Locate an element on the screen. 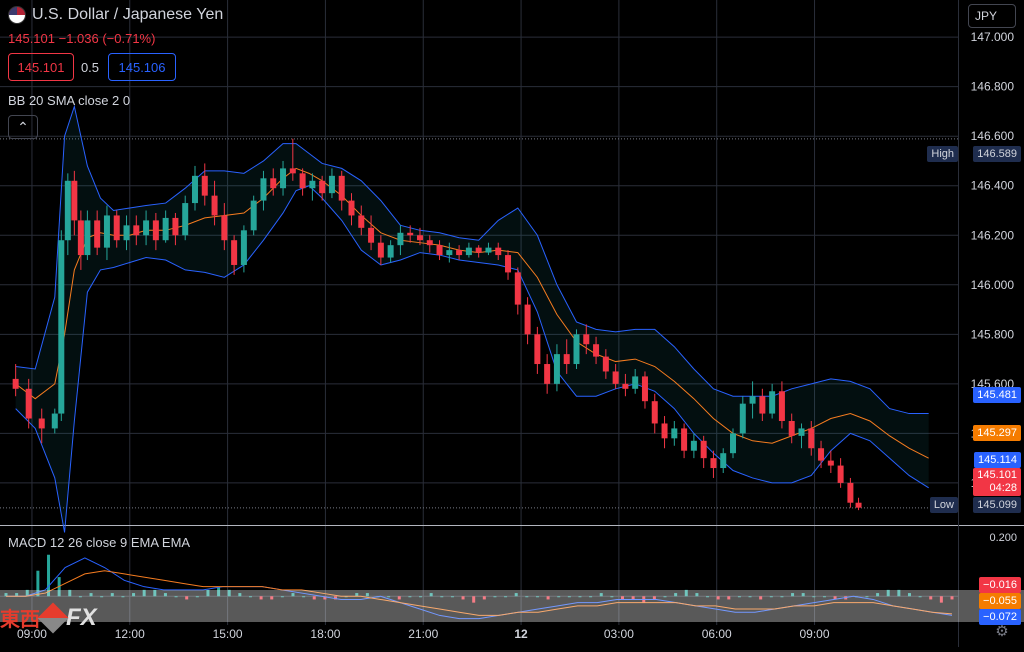 The width and height of the screenshot is (1024, 652). x-tick-label: 06:00 is located at coordinates (717, 634).